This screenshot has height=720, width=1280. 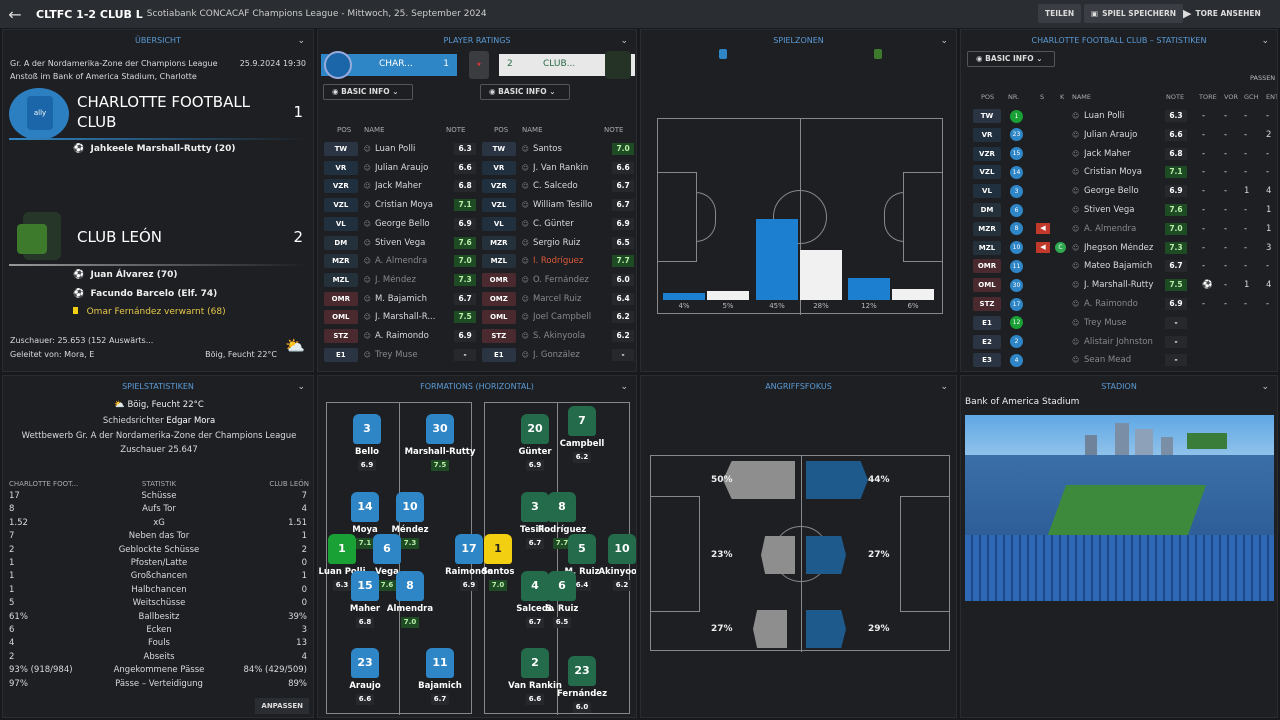 I want to click on team-stats-row: E1 12 ☺ Trey Muse -, so click(x=1119, y=323).